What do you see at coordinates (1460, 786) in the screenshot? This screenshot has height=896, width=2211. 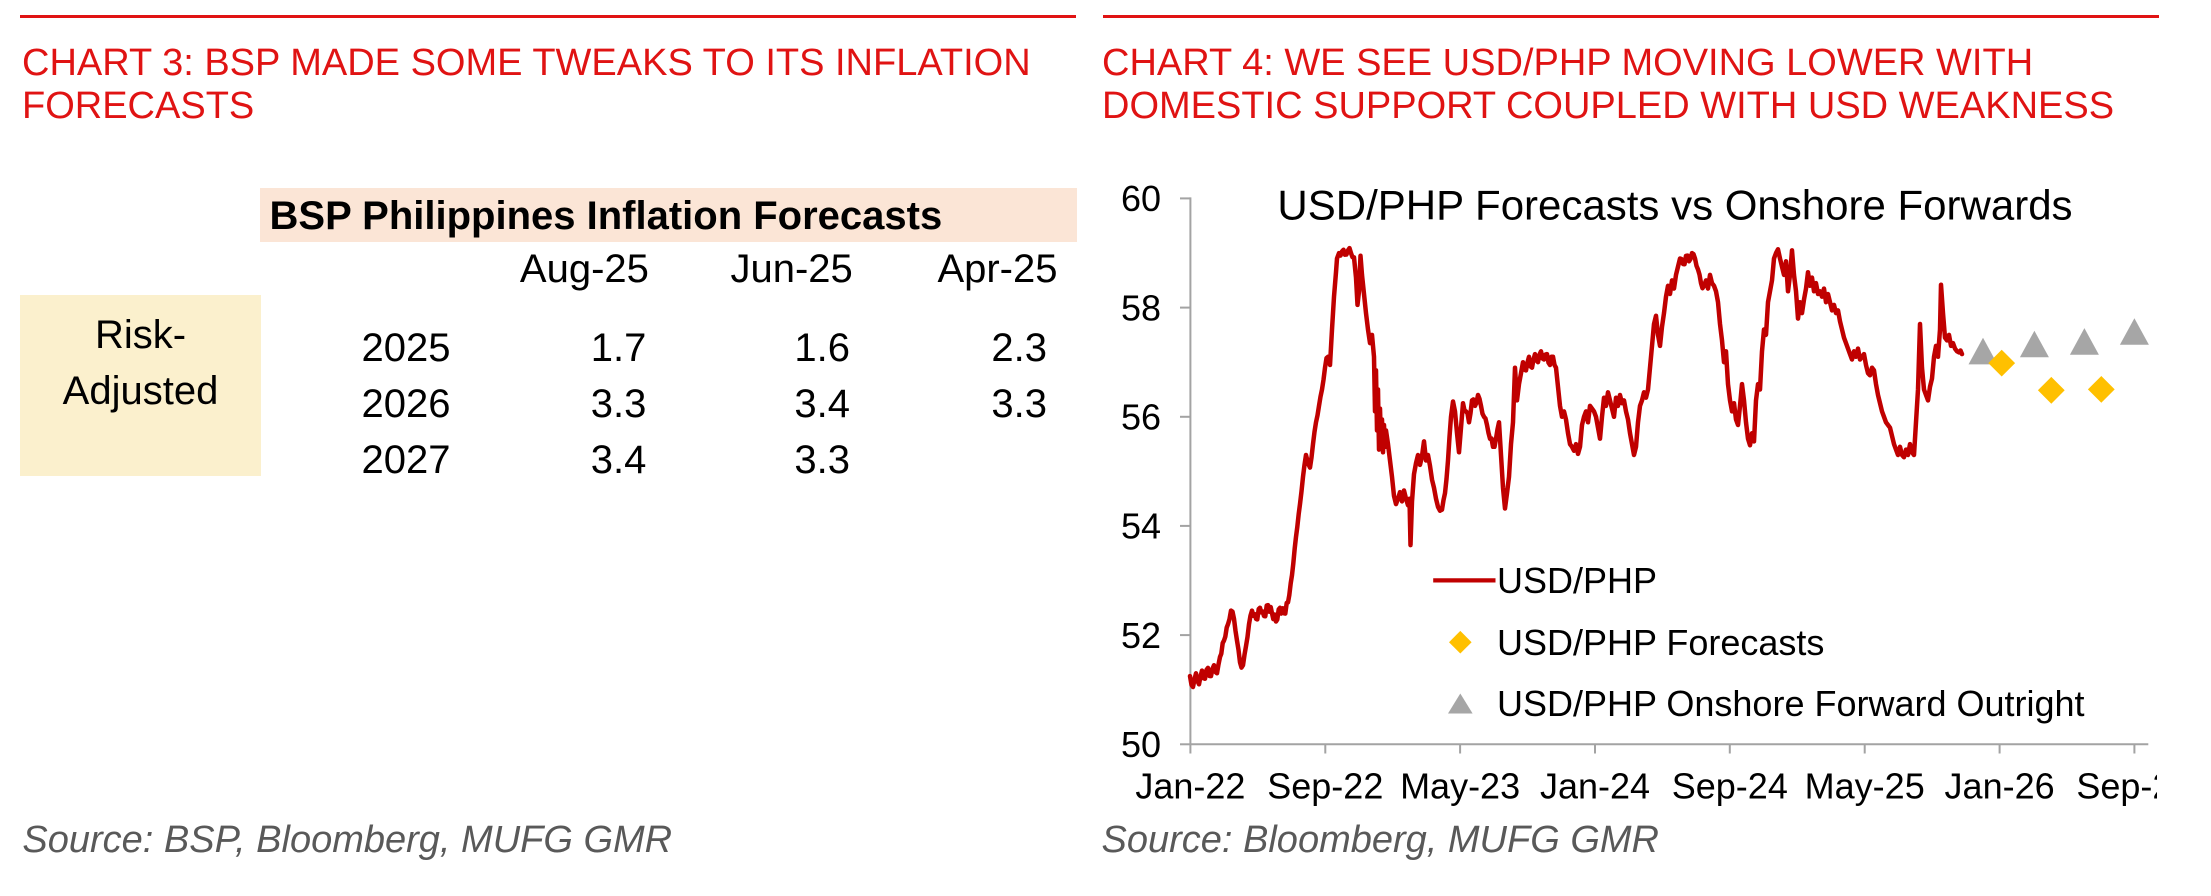 I see `svg-text: May-23` at bounding box center [1460, 786].